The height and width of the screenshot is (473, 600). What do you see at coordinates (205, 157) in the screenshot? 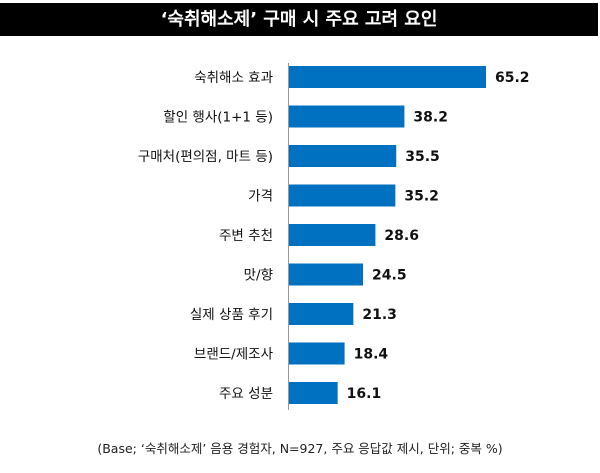
I see `category-label: 구매처(편의점, 마트 등)` at bounding box center [205, 157].